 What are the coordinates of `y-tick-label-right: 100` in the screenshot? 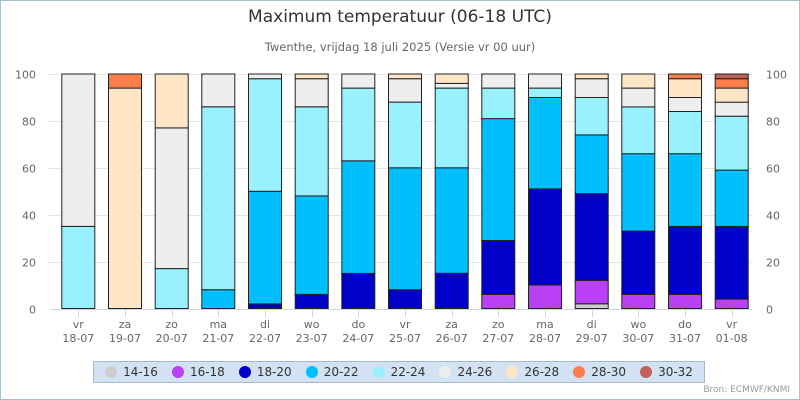 It's located at (776, 75).